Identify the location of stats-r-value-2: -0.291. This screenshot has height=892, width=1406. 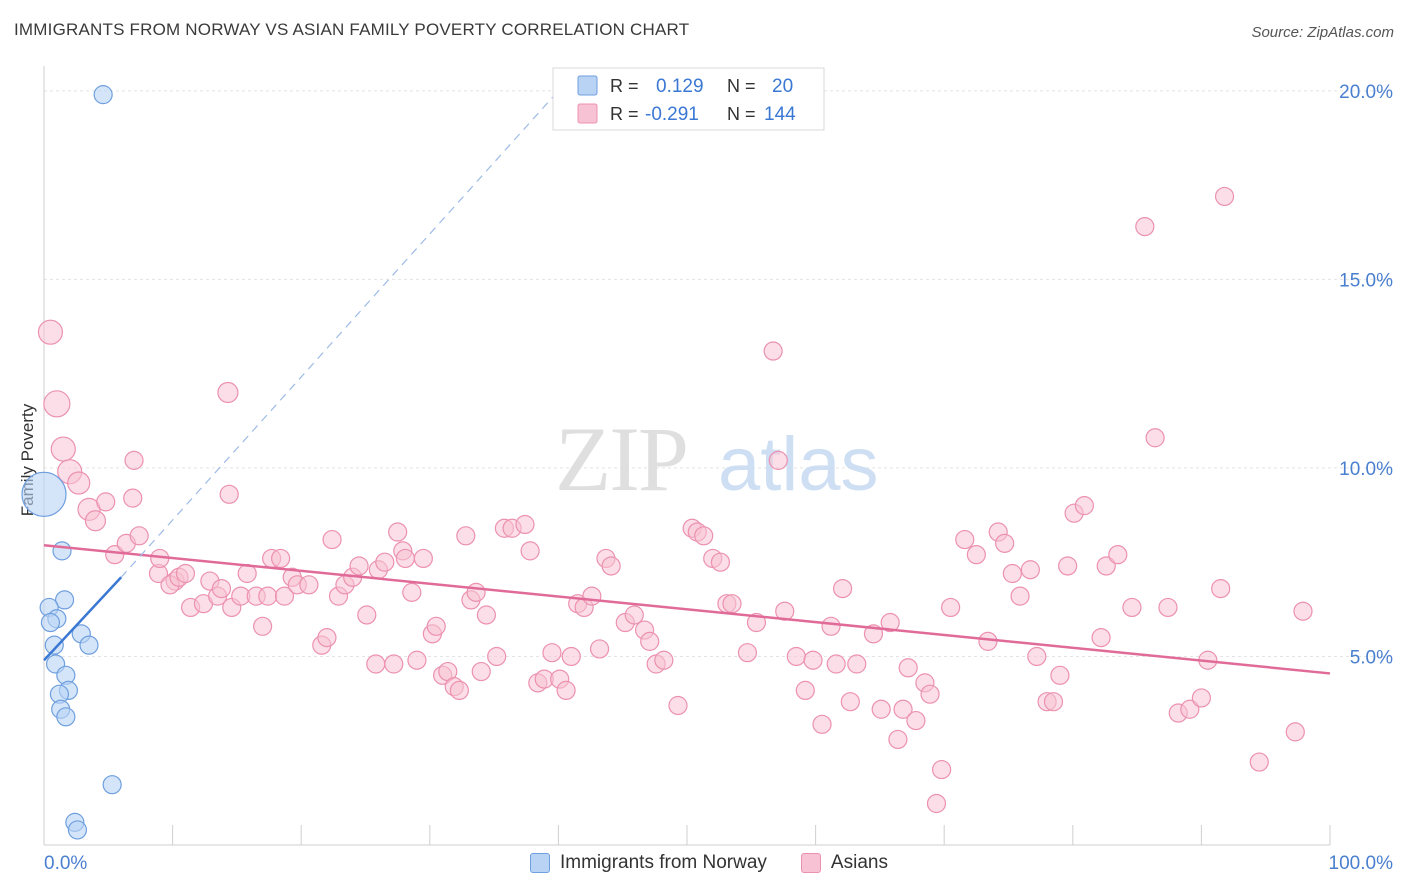
(672, 114).